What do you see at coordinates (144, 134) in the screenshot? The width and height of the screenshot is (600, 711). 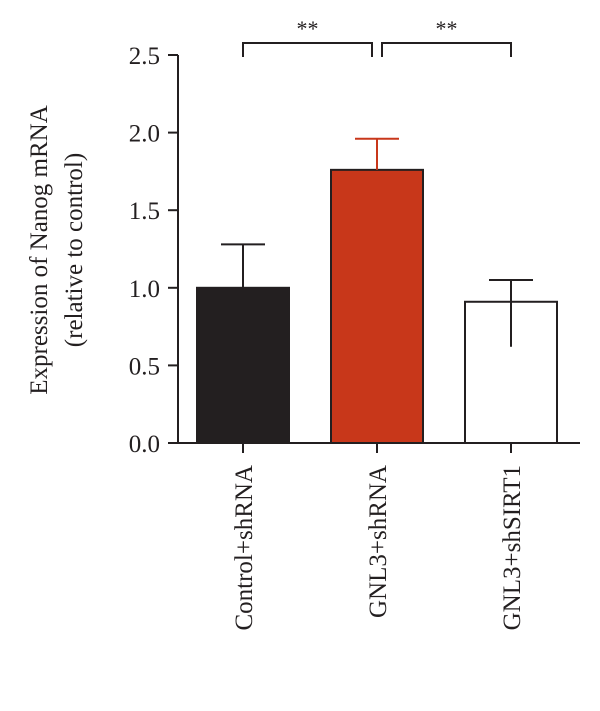 I see `y-tick-label: 2.0` at bounding box center [144, 134].